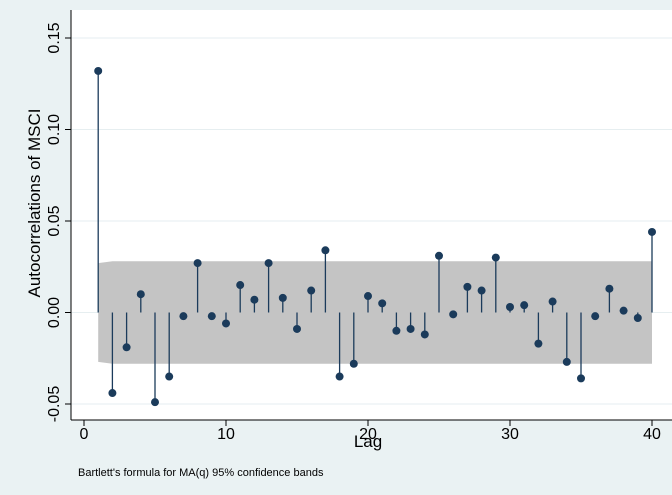  What do you see at coordinates (510, 434) in the screenshot?
I see `x-tick-label-3: 30` at bounding box center [510, 434].